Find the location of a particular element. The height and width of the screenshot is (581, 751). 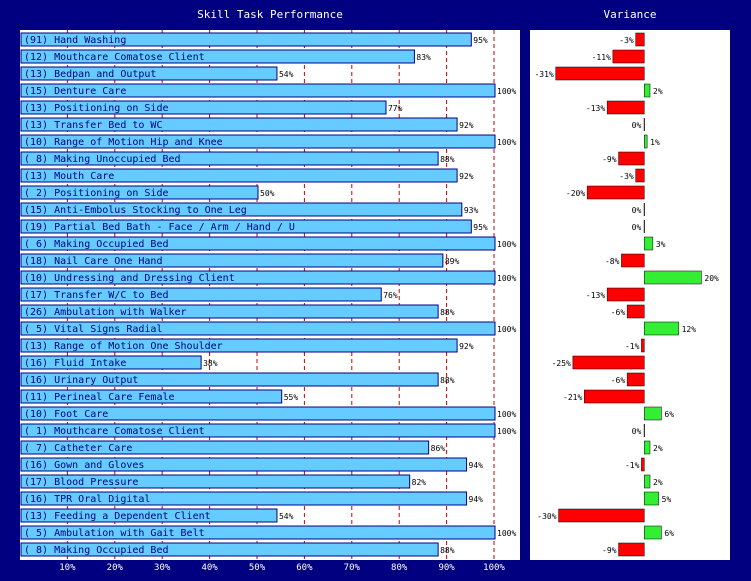

value-label: 95% is located at coordinates (480, 227).